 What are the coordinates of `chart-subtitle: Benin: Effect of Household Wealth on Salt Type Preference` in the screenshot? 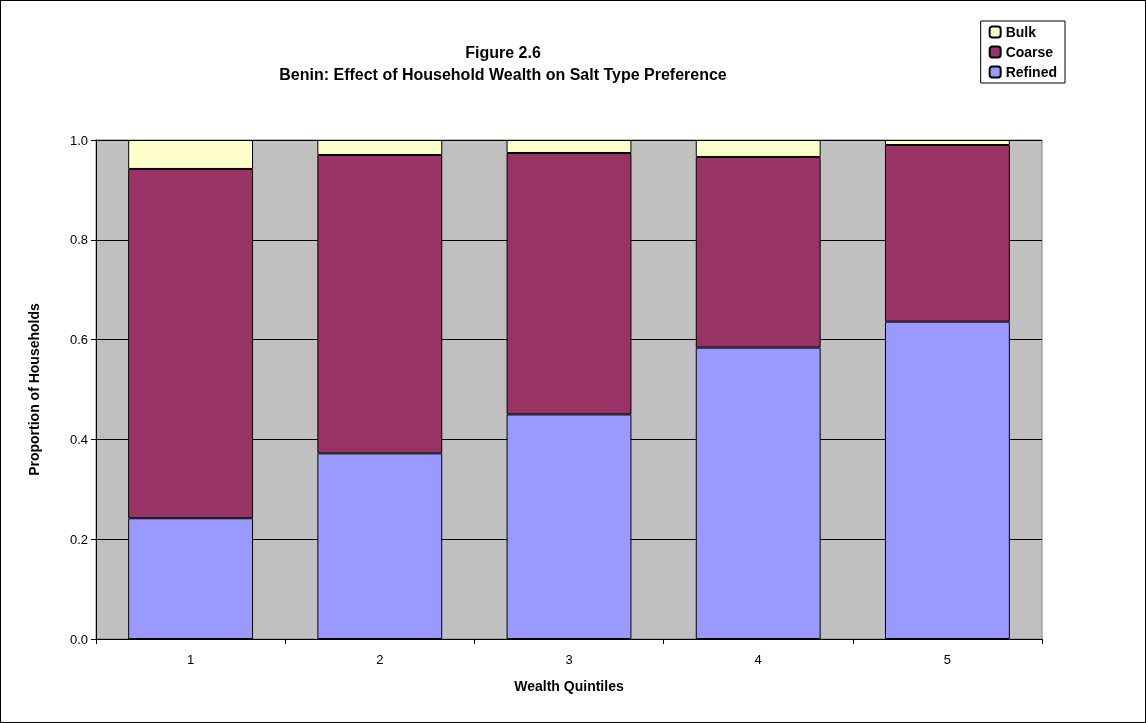 It's located at (503, 74).